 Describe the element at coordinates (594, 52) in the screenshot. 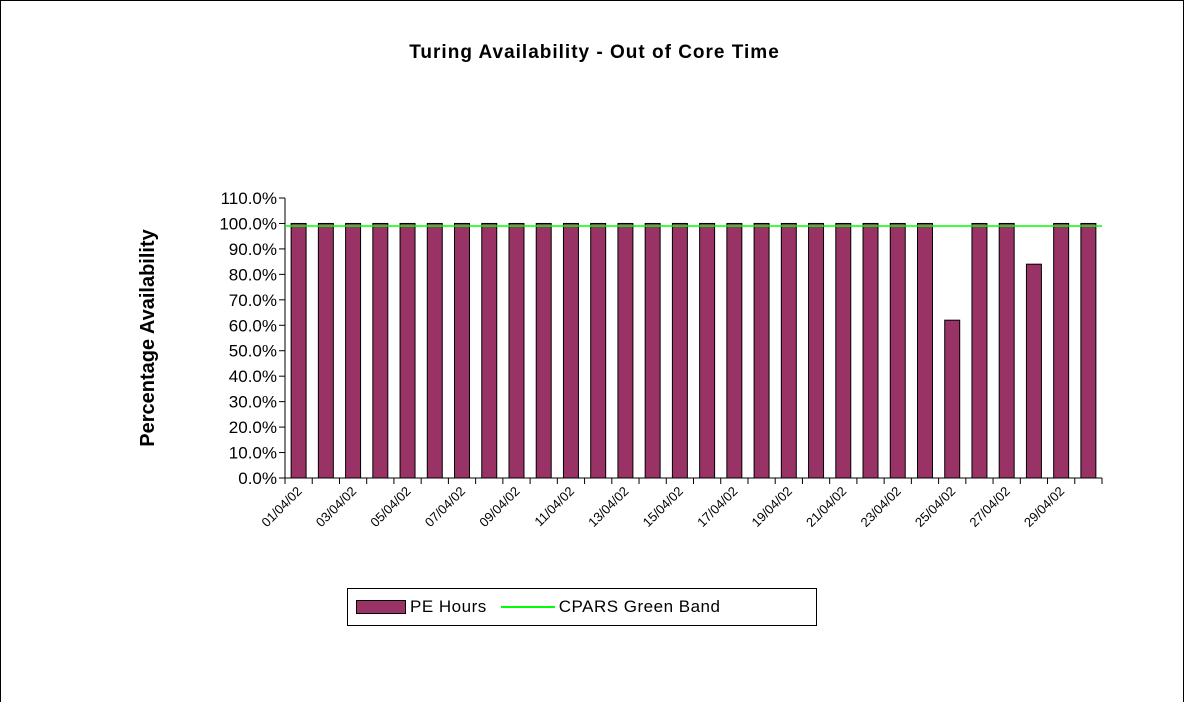

I see `chart-title: Turing Availability - Out of Core Time` at that location.